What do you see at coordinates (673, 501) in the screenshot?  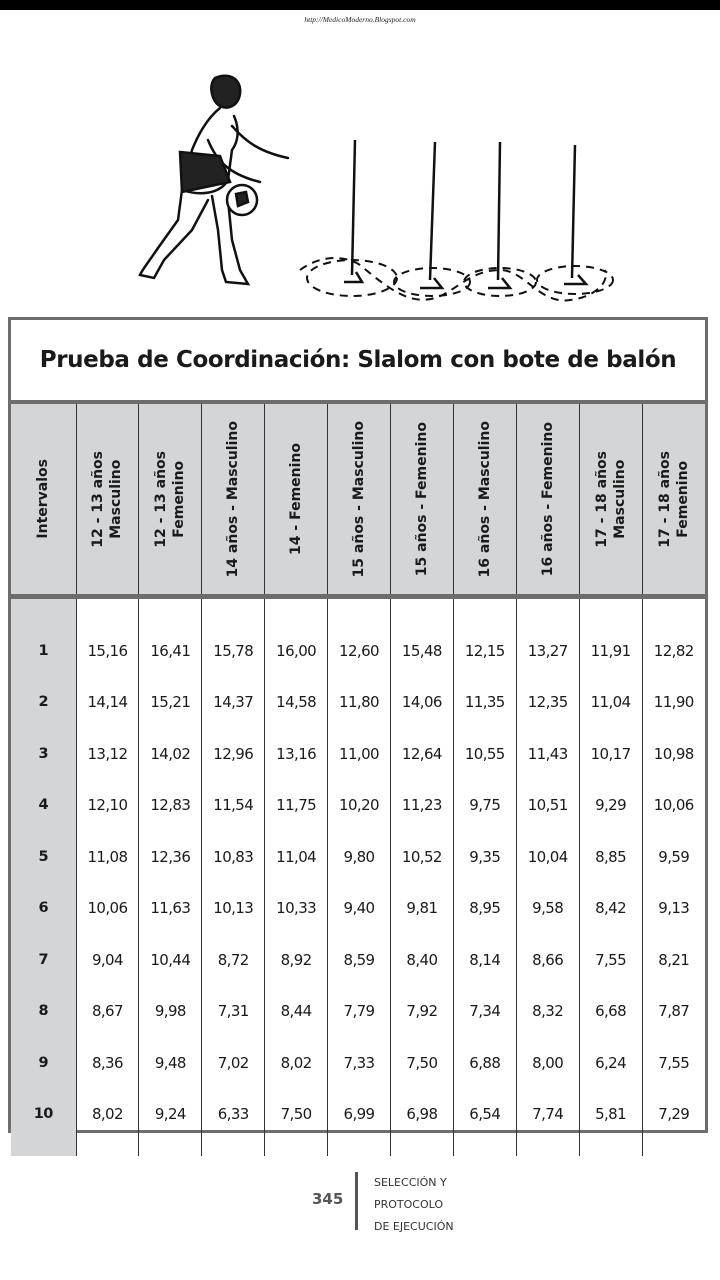 I see `column-header: 17 - 18 años Femenino` at bounding box center [673, 501].